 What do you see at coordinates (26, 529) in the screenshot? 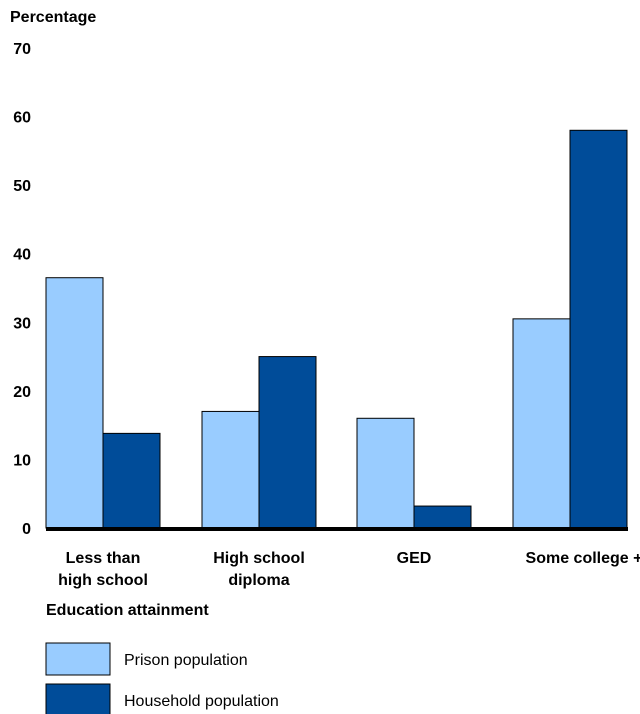
I see `y-tick-label: 0` at bounding box center [26, 529].